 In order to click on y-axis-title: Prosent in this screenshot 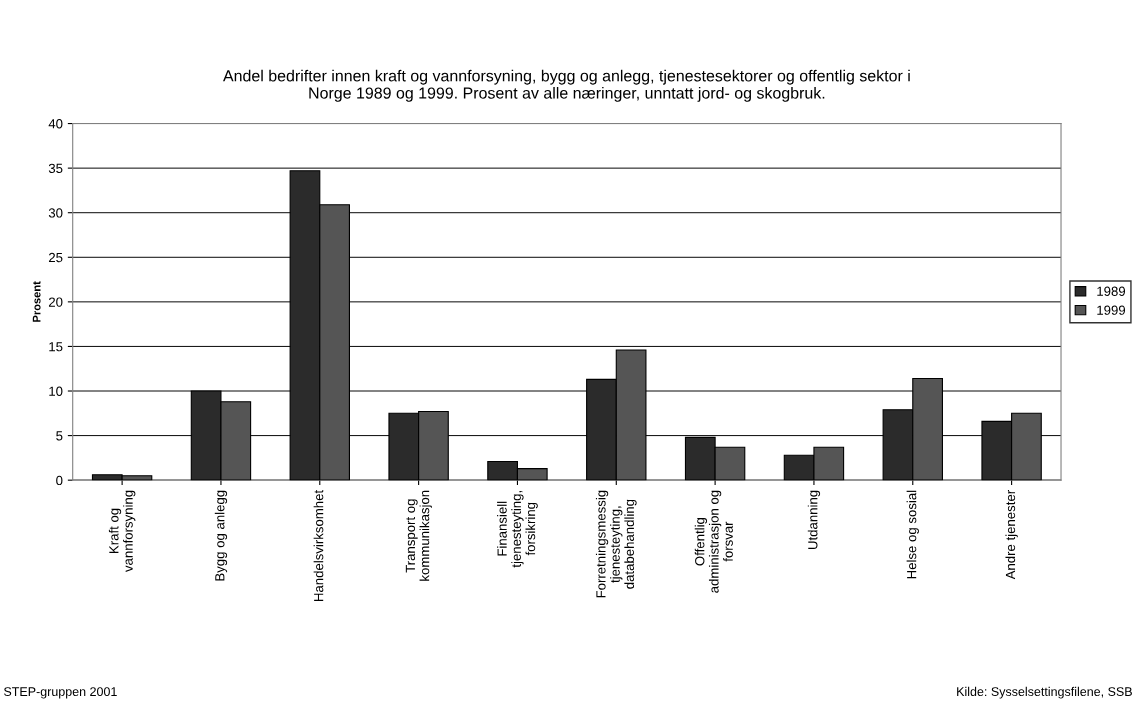, I will do `click(36, 301)`.